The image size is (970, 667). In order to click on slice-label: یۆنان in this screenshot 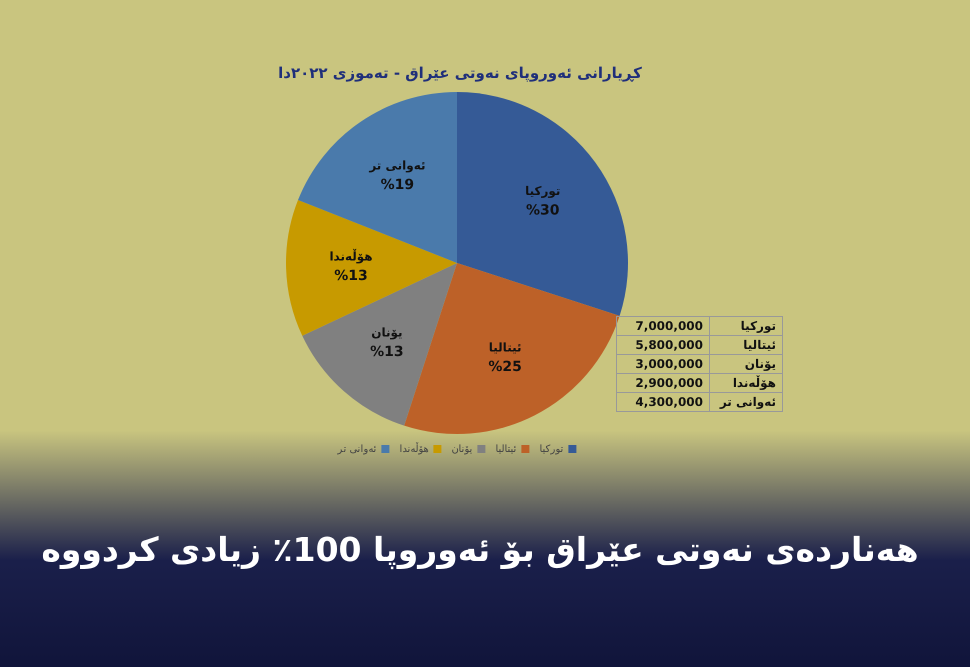, I will do `click(387, 333)`.